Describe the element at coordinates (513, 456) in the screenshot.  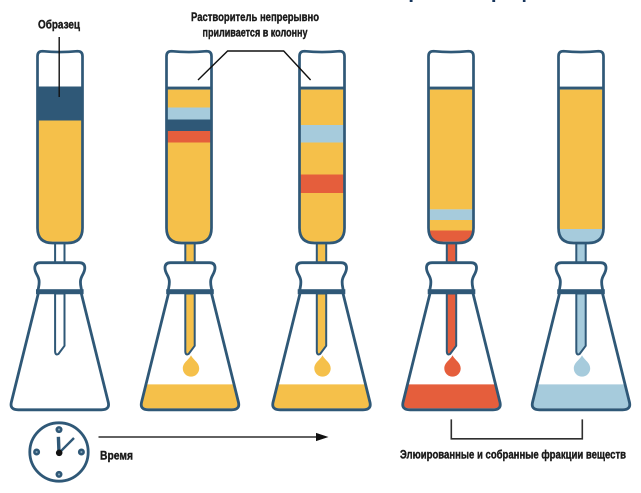
I see `svg-text:Элюированные и собранные фракц: Элюированные и собранные фракции веществ` at that location.